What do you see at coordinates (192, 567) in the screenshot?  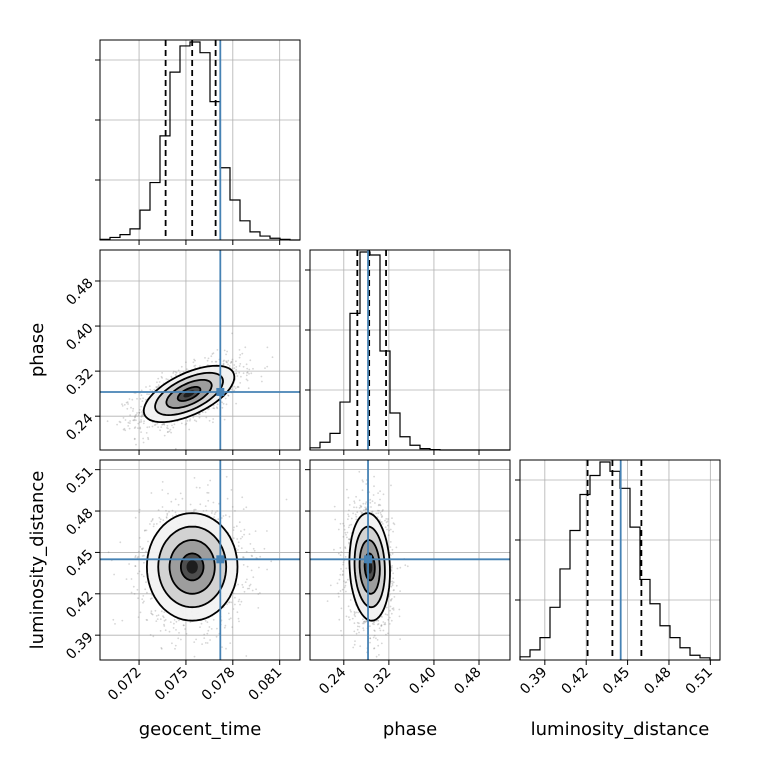 I see `contour-line` at bounding box center [192, 567].